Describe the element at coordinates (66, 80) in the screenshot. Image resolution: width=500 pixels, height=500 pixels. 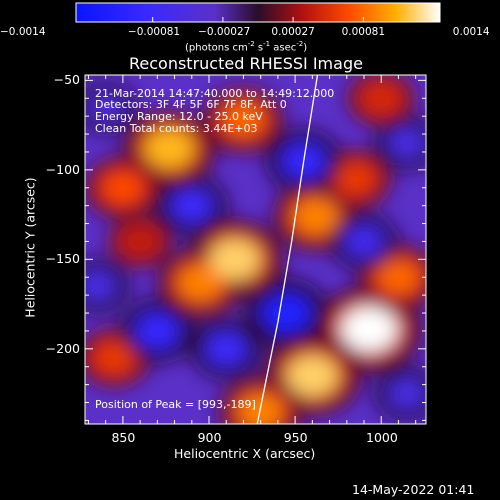
I see `y-tick-label: −50` at that location.